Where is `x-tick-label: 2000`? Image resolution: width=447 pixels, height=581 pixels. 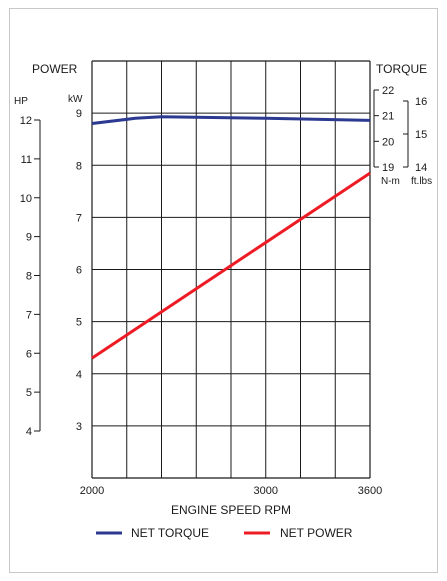
x-tick-label: 2000 is located at coordinates (92, 491).